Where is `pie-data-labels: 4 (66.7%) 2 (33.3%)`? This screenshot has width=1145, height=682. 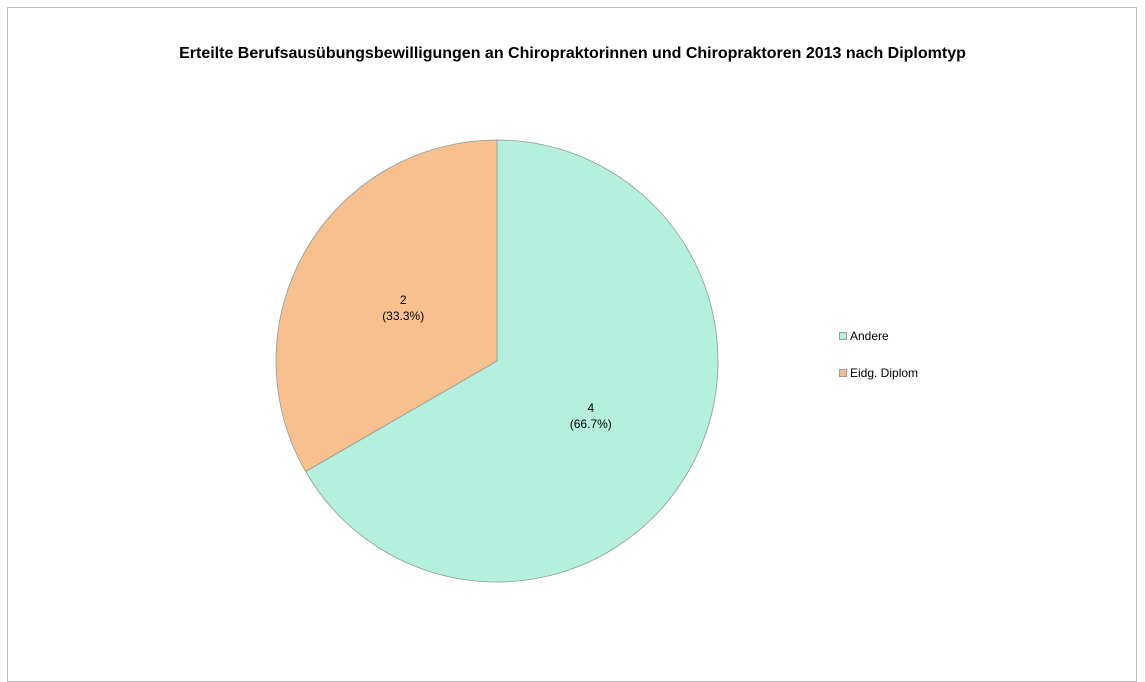 pie-data-labels: 4 (66.7%) 2 (33.3%) is located at coordinates (497, 362).